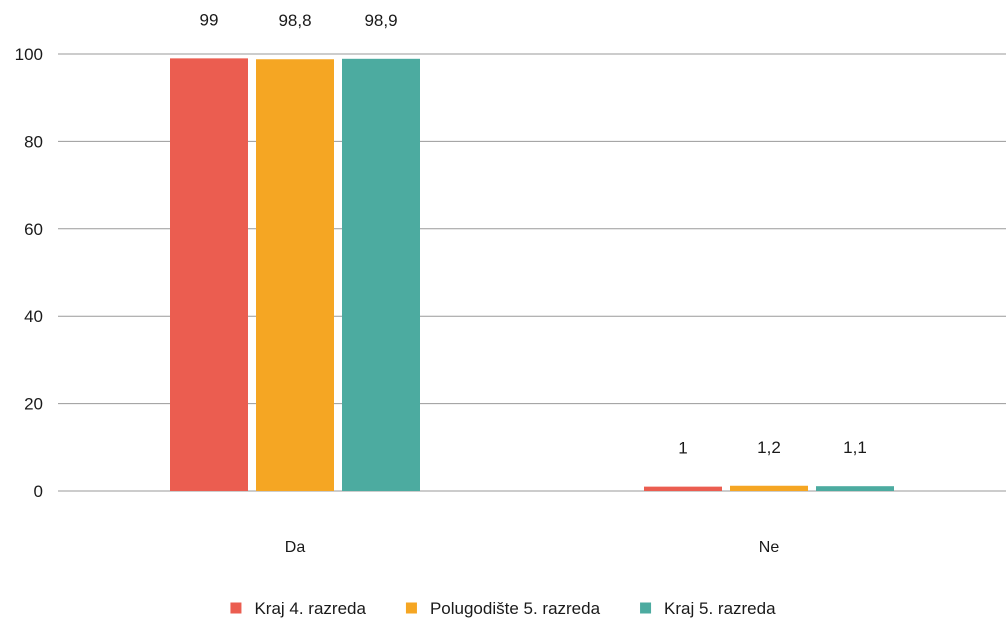 Image resolution: width=1006 pixels, height=622 pixels. Describe the element at coordinates (33, 404) in the screenshot. I see `y-tick-label: 20` at that location.